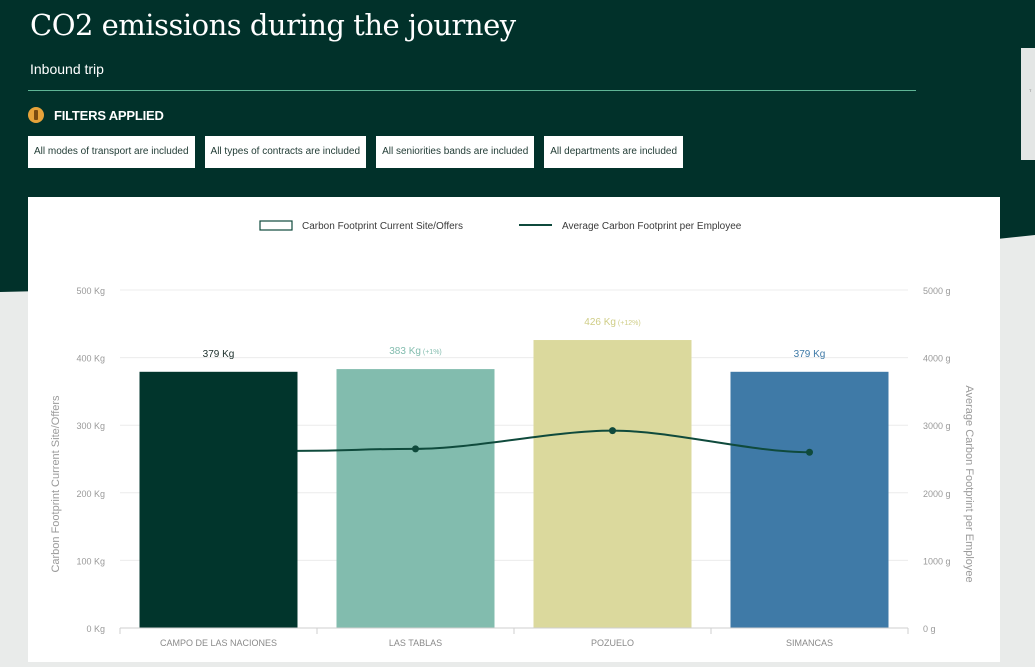  I want to click on side-panel-edge: T, so click(1028, 104).